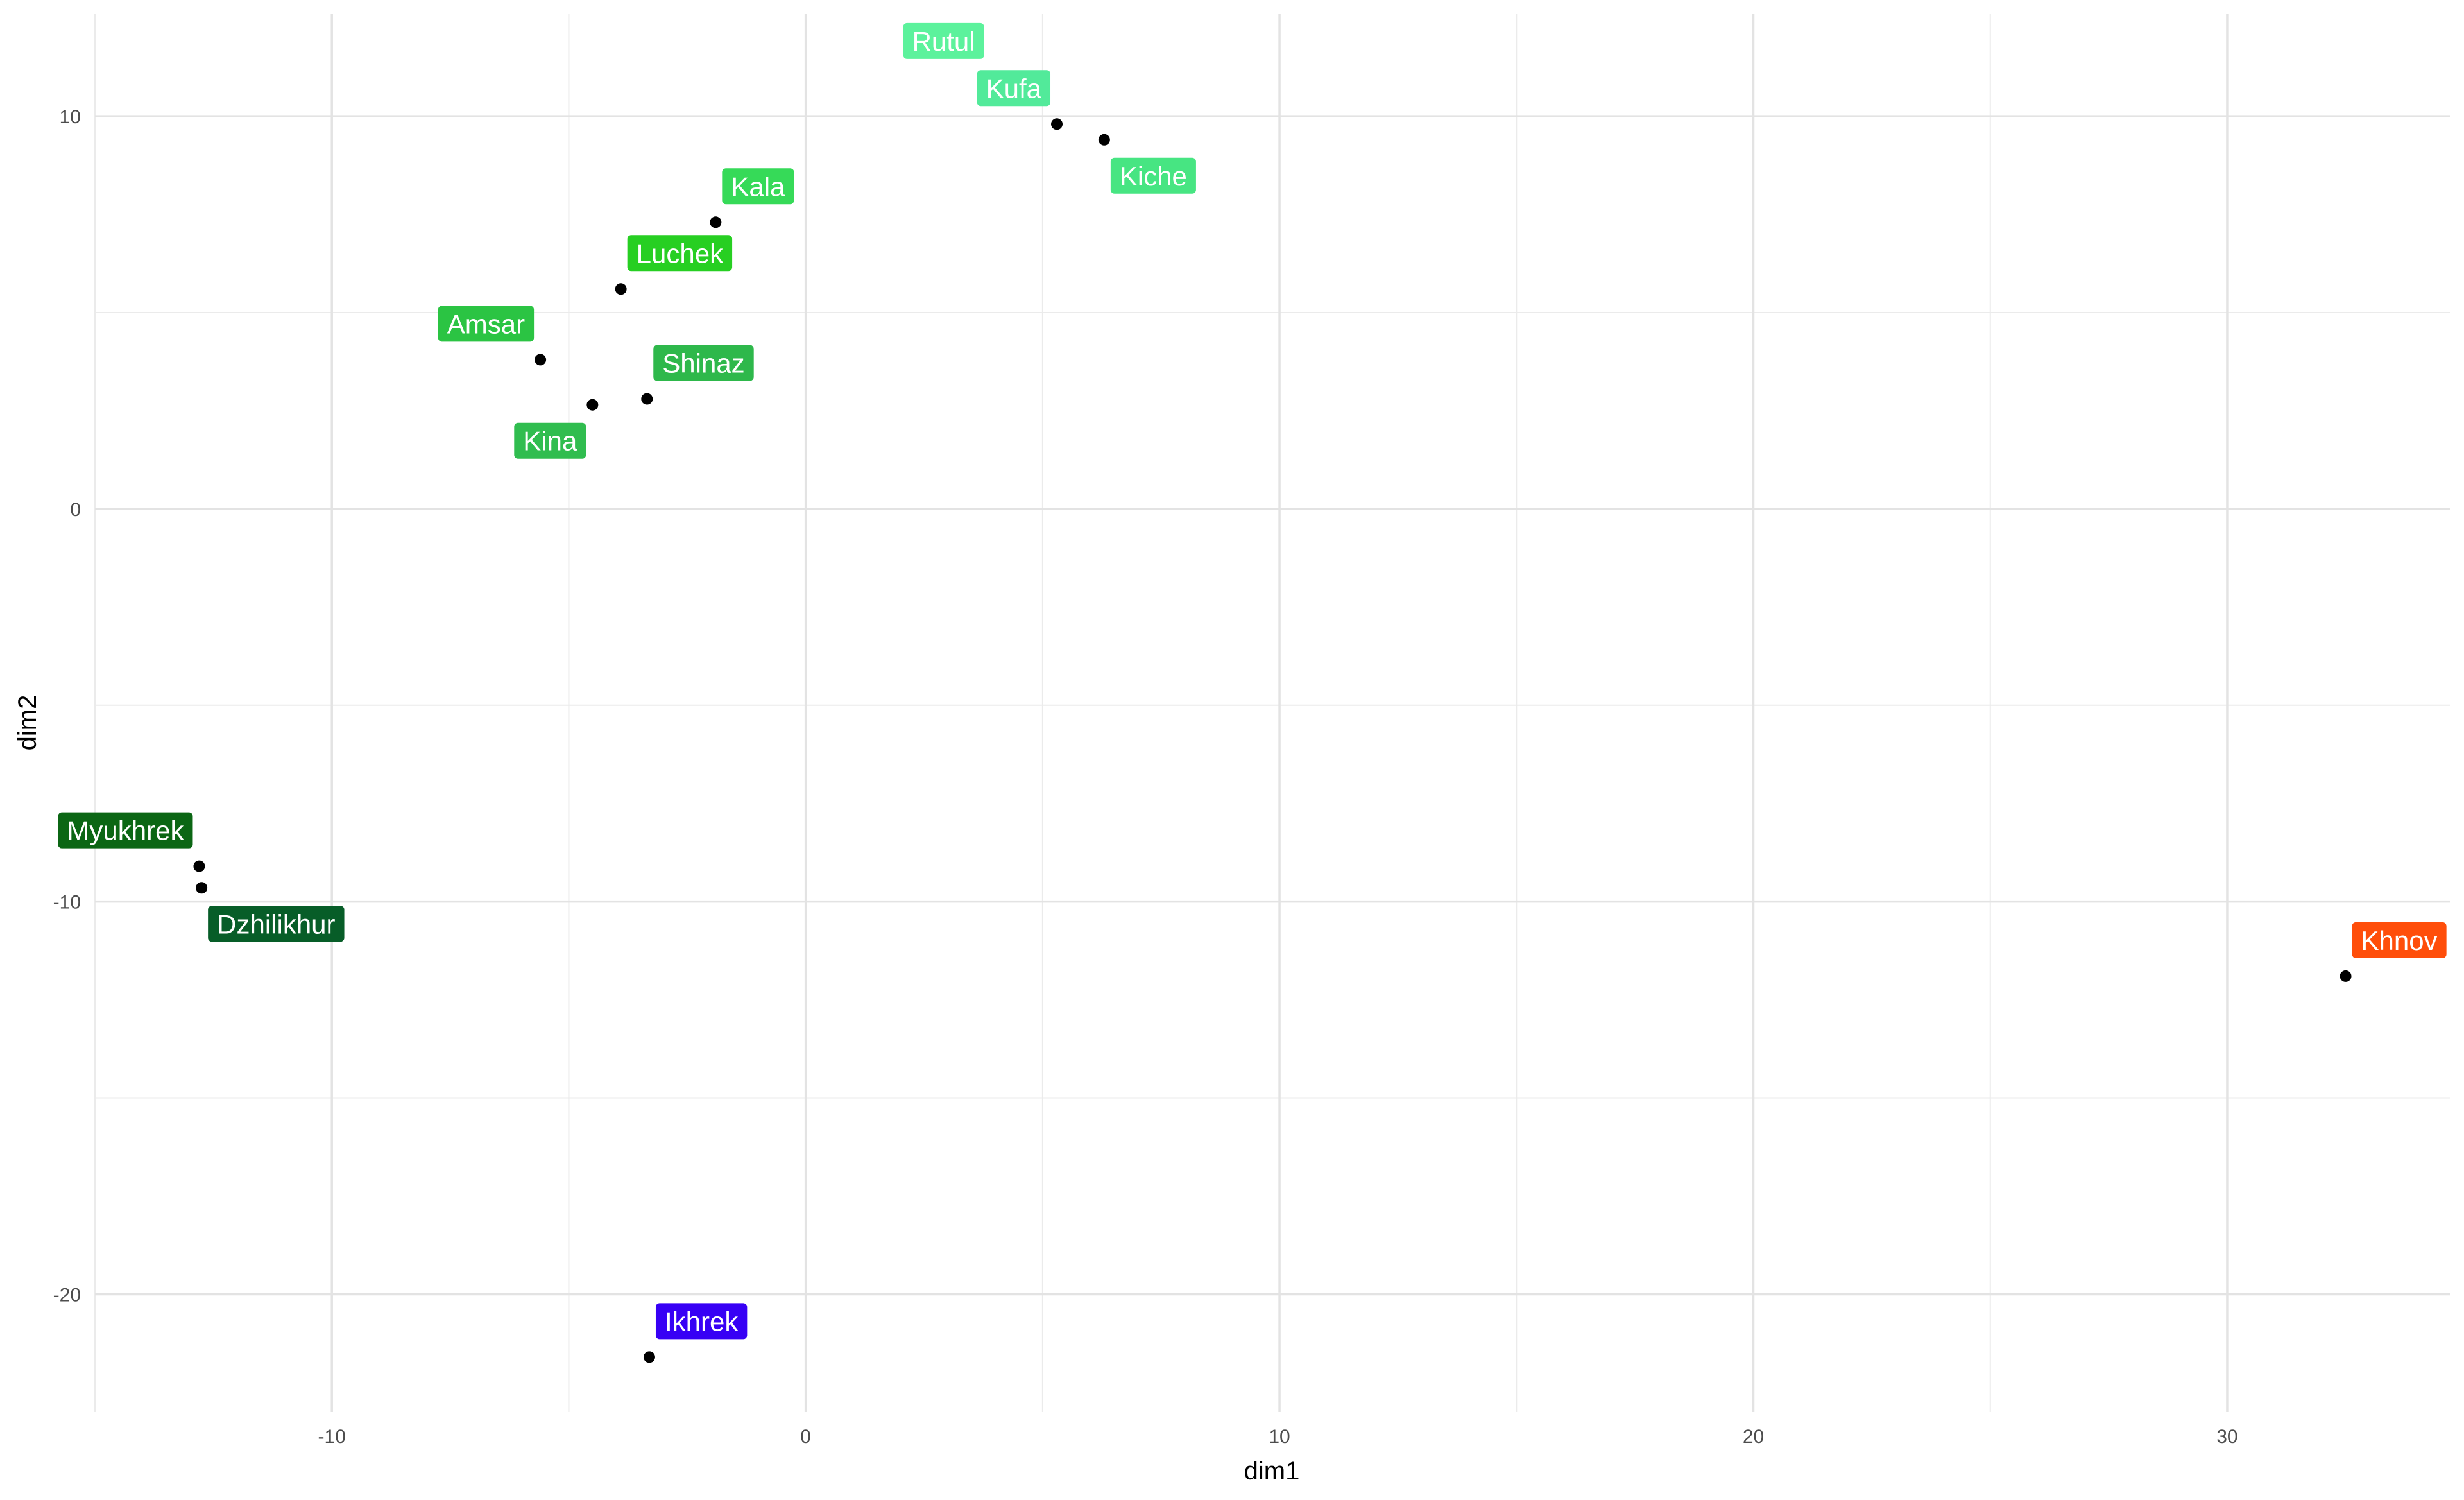 This screenshot has width=2464, height=1500. I want to click on x-tick-label: 20, so click(1754, 1436).